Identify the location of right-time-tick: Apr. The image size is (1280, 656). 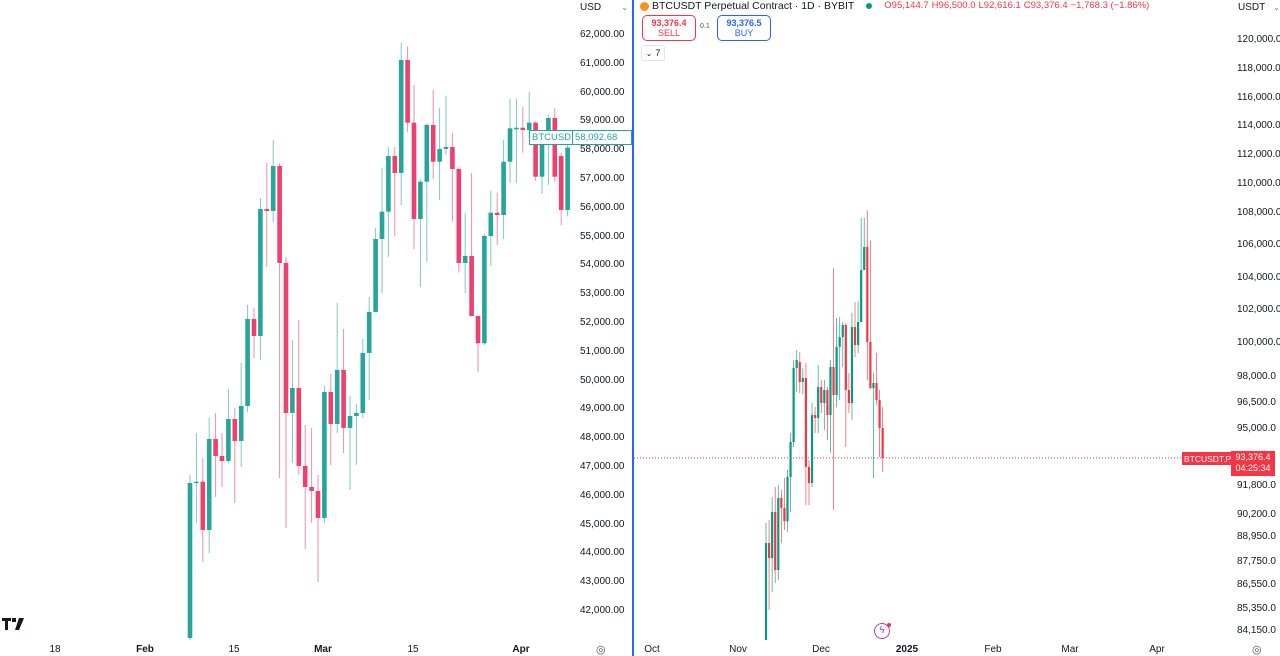
(1157, 649).